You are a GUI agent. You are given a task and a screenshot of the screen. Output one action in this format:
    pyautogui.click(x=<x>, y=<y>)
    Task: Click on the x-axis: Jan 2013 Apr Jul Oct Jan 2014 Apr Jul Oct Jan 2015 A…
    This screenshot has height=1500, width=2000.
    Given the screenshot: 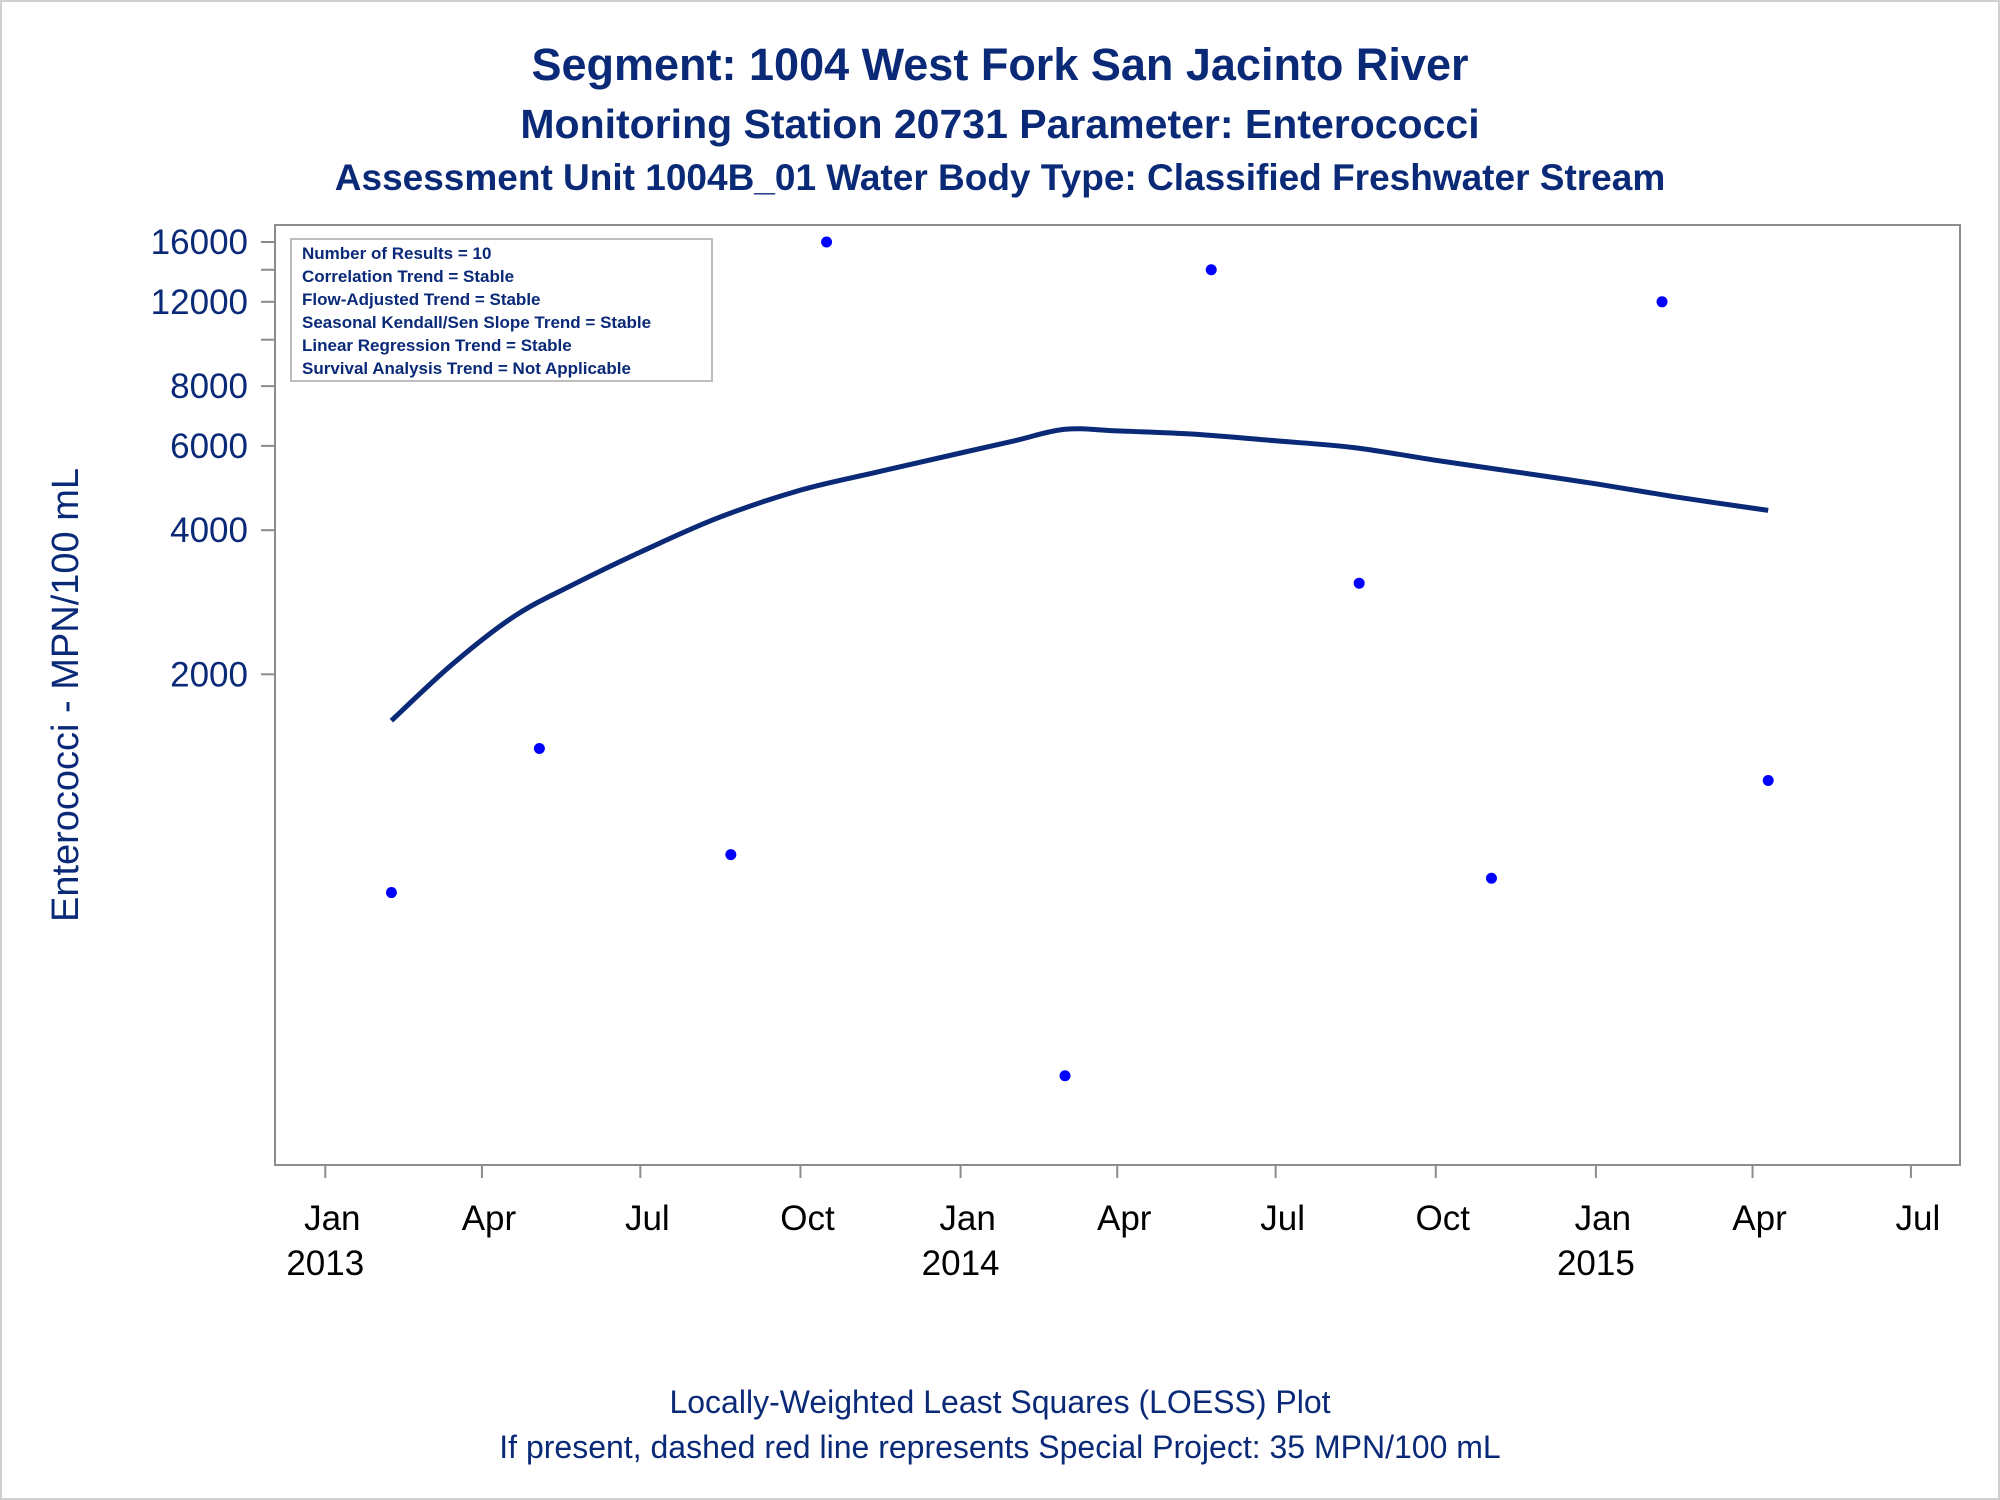 What is the action you would take?
    pyautogui.click(x=1113, y=1224)
    